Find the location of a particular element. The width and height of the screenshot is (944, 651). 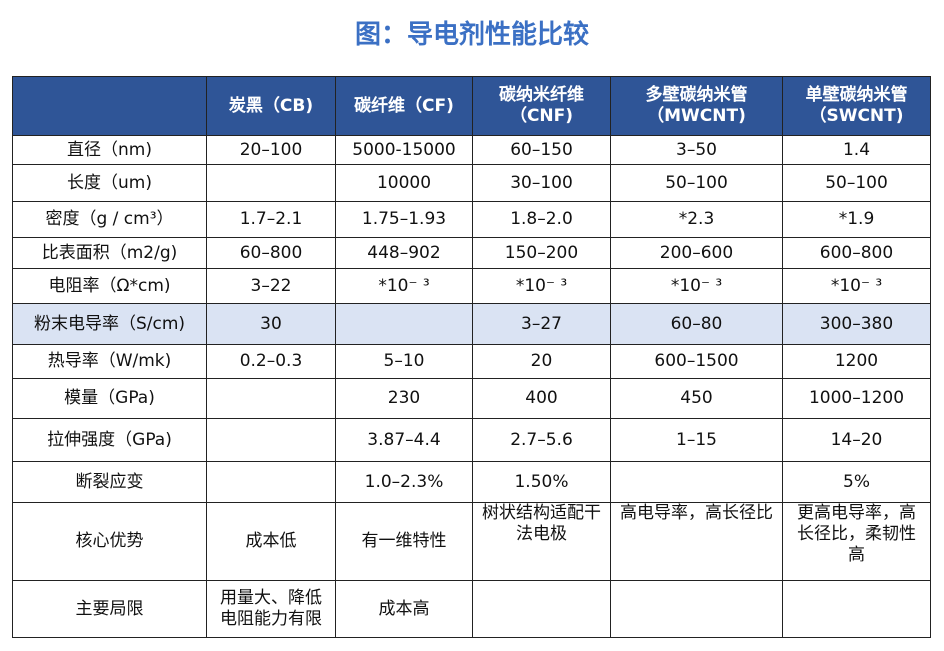

table-row: 主要局限 用量大、降低 电阻能力有限 成本高 is located at coordinates (471, 609).